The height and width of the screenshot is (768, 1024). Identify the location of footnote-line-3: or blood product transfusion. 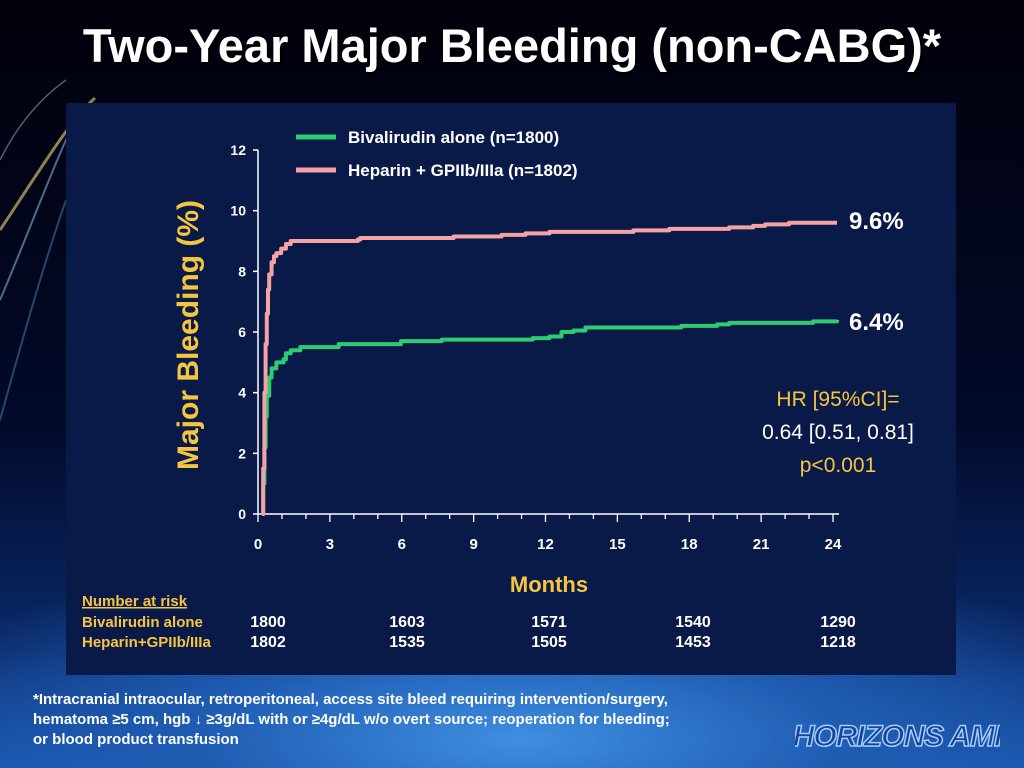
(136, 739).